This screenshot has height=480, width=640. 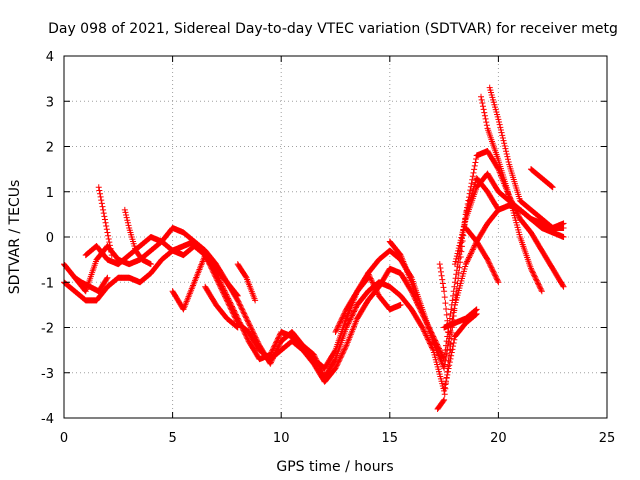 What do you see at coordinates (47, 329) in the screenshot?
I see `y-tick-label: -2` at bounding box center [47, 329].